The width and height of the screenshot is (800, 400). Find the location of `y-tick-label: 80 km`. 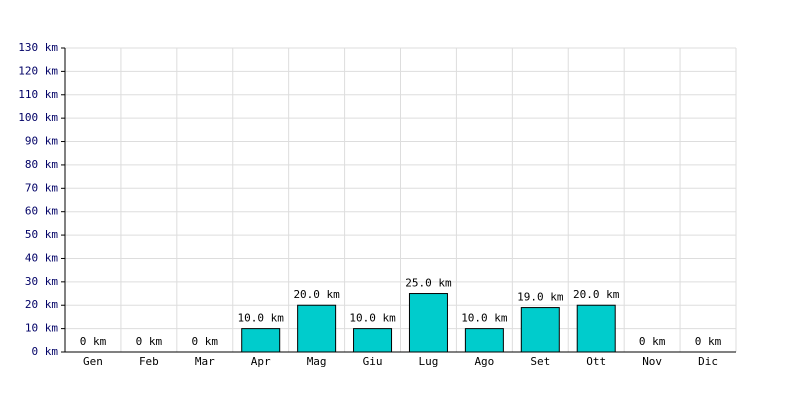

y-tick-label: 80 km is located at coordinates (41, 164).